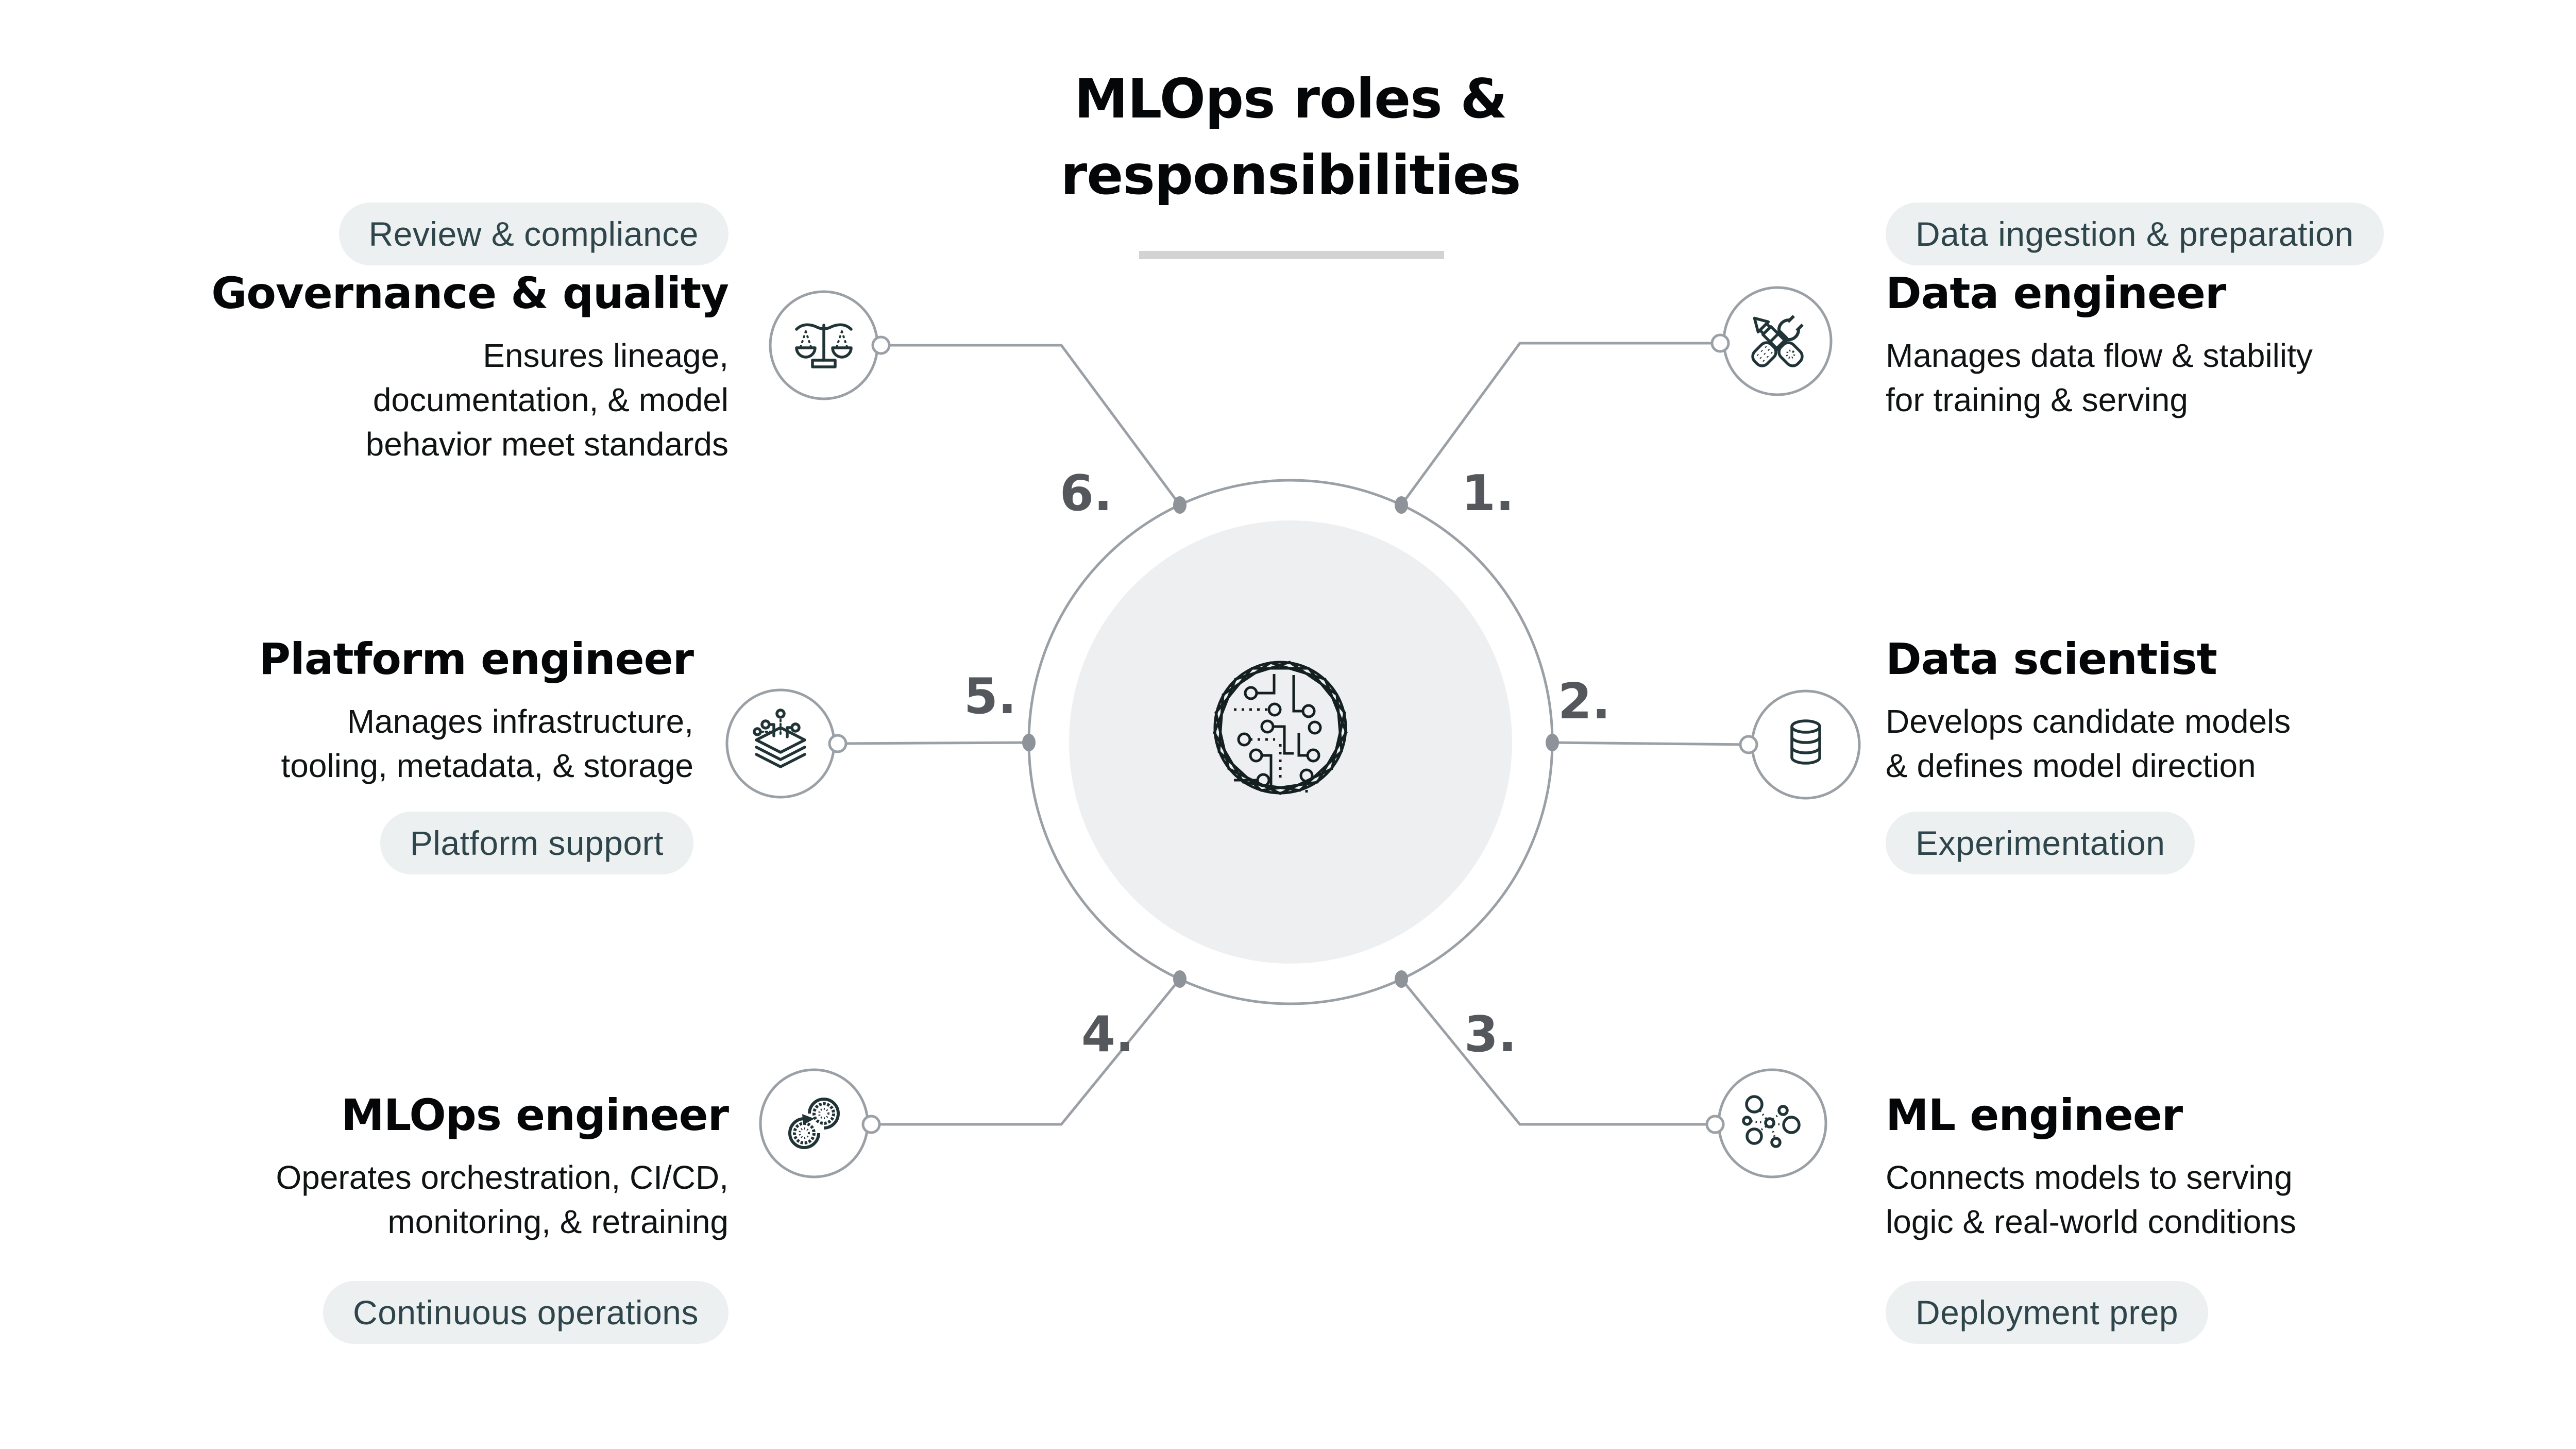  Describe the element at coordinates (550, 399) in the screenshot. I see `desc-line: documentation, & model` at that location.